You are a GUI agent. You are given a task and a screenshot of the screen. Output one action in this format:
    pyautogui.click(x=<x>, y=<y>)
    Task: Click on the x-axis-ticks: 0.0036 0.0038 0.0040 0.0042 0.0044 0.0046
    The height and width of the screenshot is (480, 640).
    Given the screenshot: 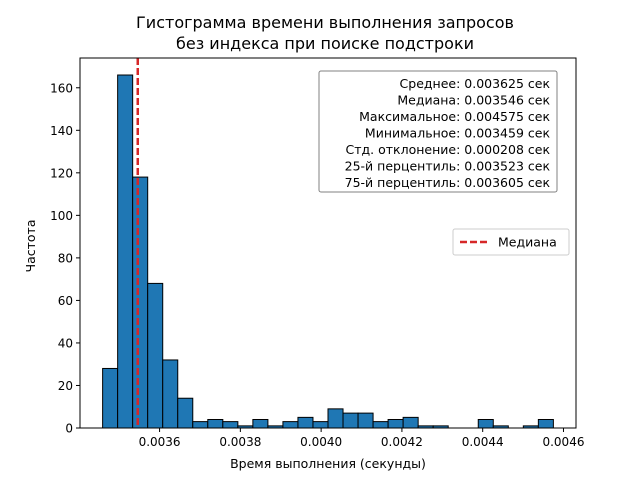 What is the action you would take?
    pyautogui.click(x=361, y=438)
    